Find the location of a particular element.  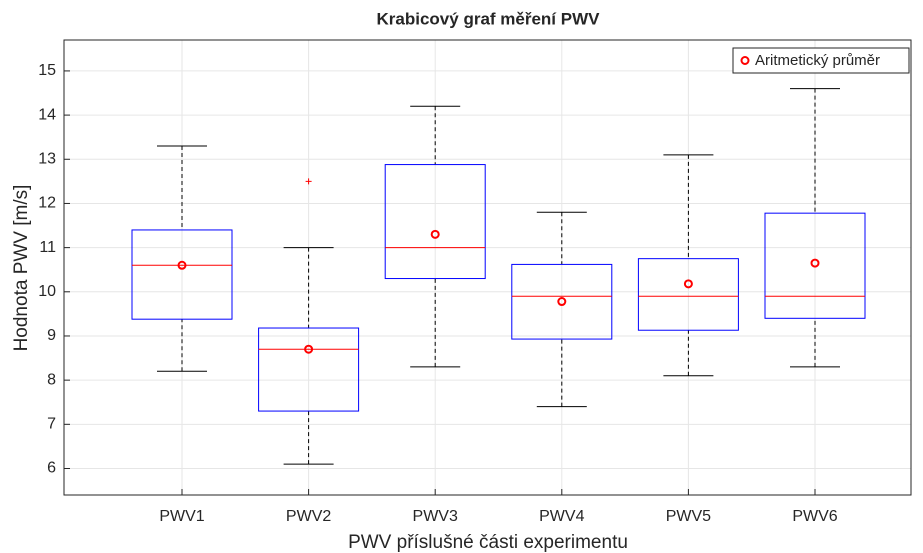

legend-marker is located at coordinates (745, 60).